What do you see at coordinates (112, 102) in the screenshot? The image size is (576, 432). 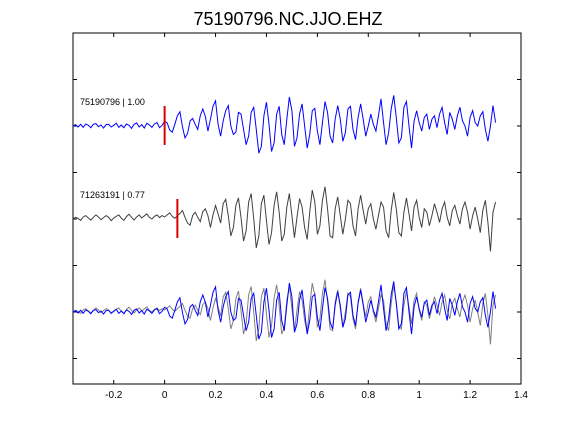 I see `trace-label-1: 75190796 | 1.00` at bounding box center [112, 102].